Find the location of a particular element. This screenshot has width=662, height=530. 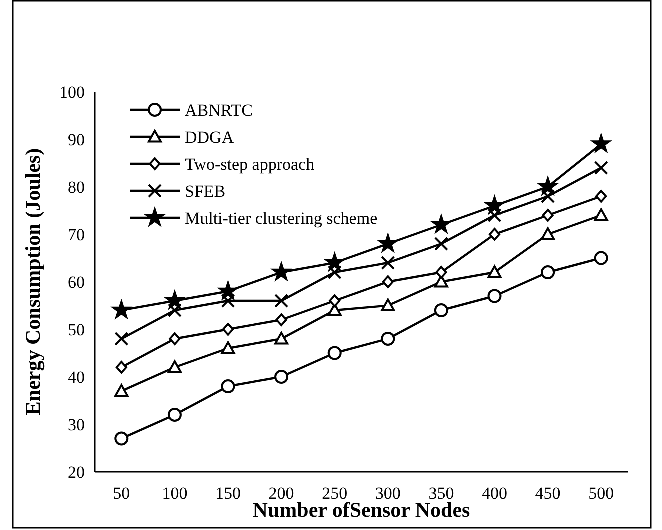

y-tick-label: 40 is located at coordinates (76, 377).